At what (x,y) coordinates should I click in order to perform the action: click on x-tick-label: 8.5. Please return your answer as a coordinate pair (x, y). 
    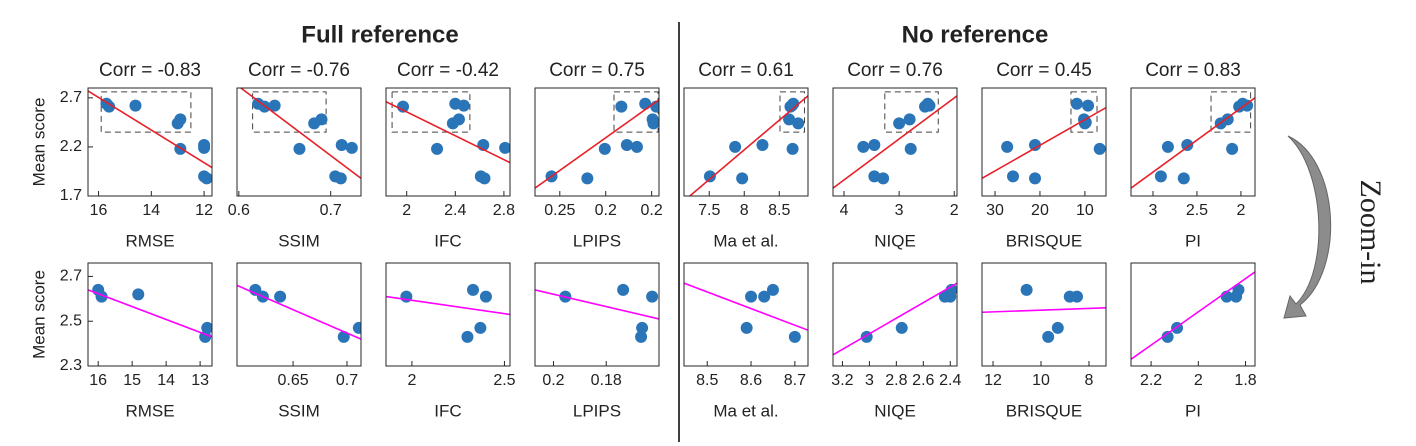
    Looking at the image, I should click on (779, 210).